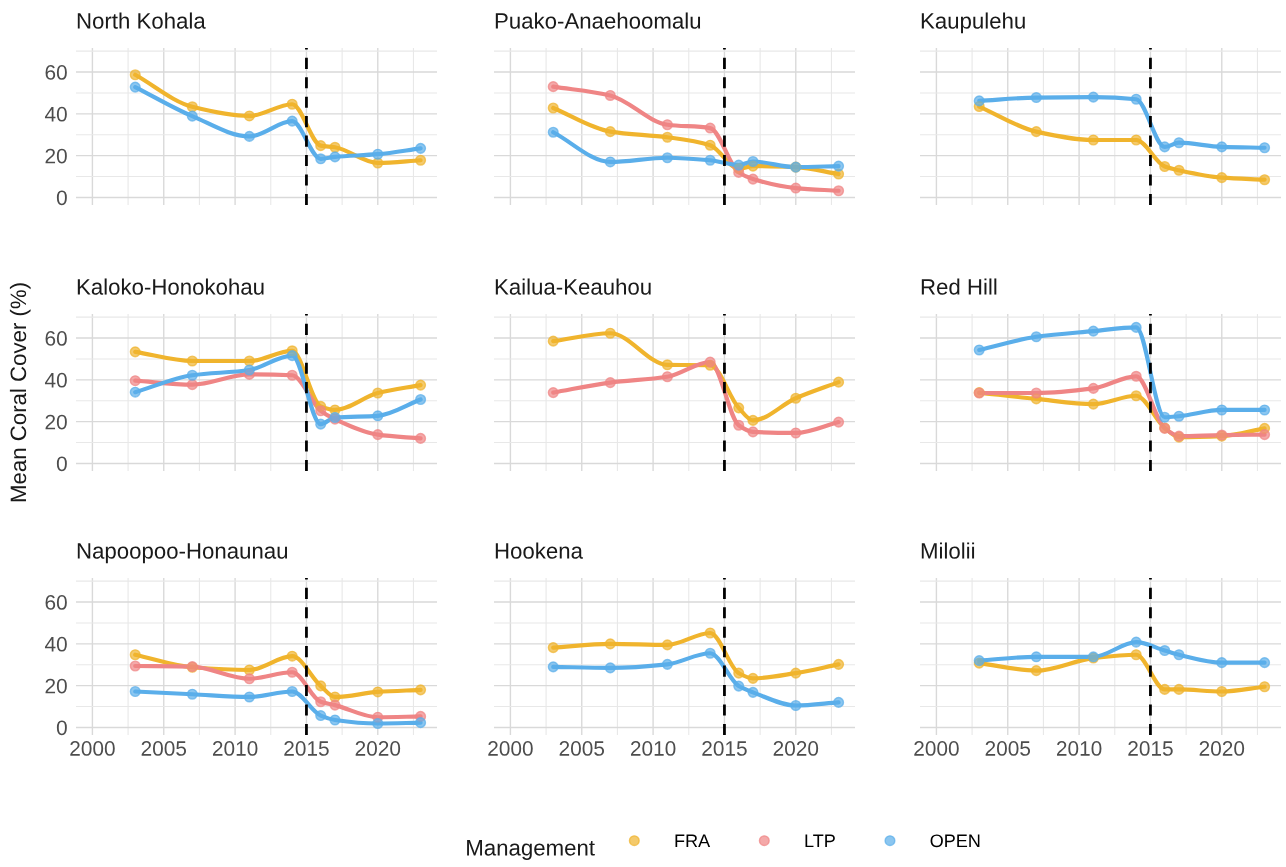  Describe the element at coordinates (20, 392) in the screenshot. I see `y-axis-title: Mean Coral Cover (%)` at that location.